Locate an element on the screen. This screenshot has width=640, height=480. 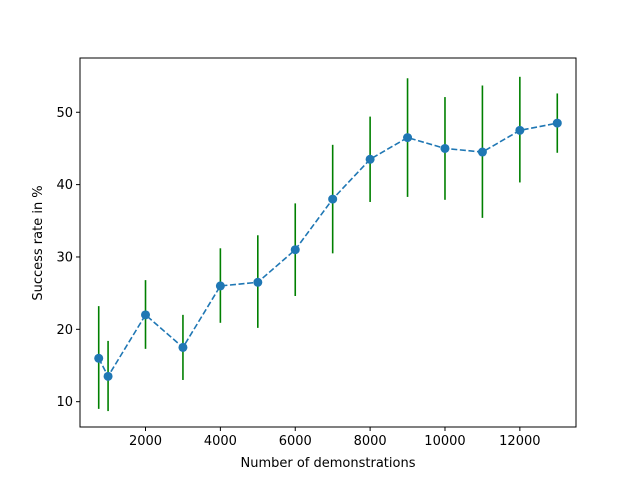
y-tick-label: 30 is located at coordinates (64, 257).